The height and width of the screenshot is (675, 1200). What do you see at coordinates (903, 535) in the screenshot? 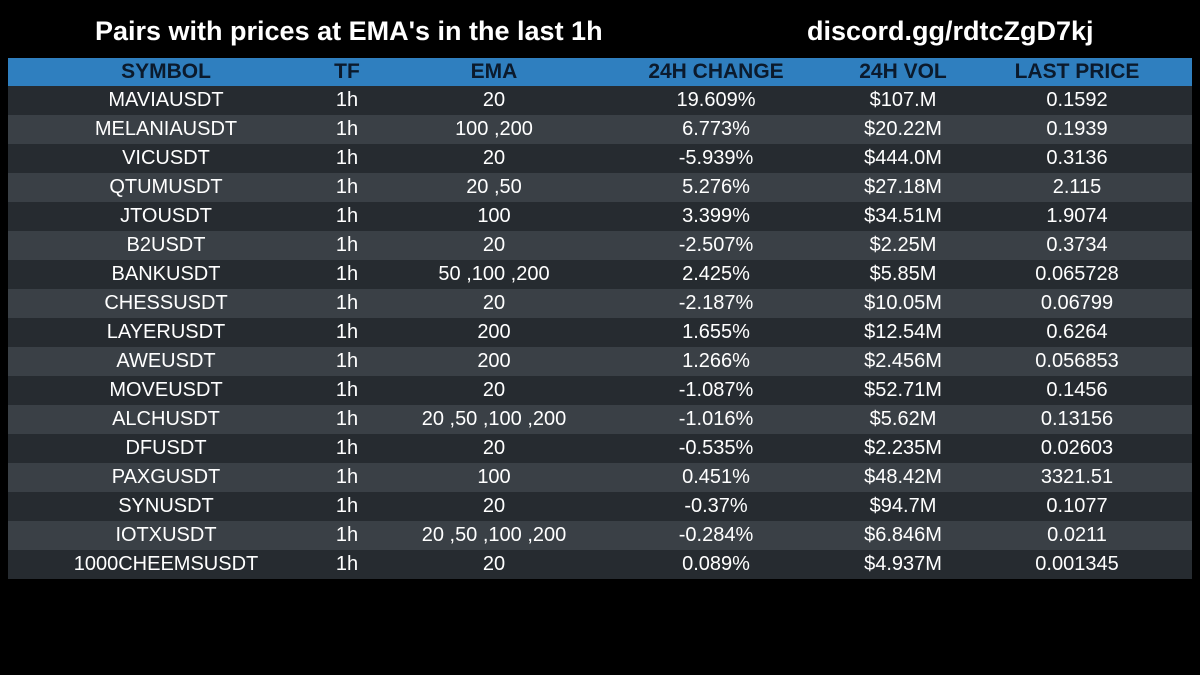
I see `cell-24h-vol: $6.846M` at bounding box center [903, 535].